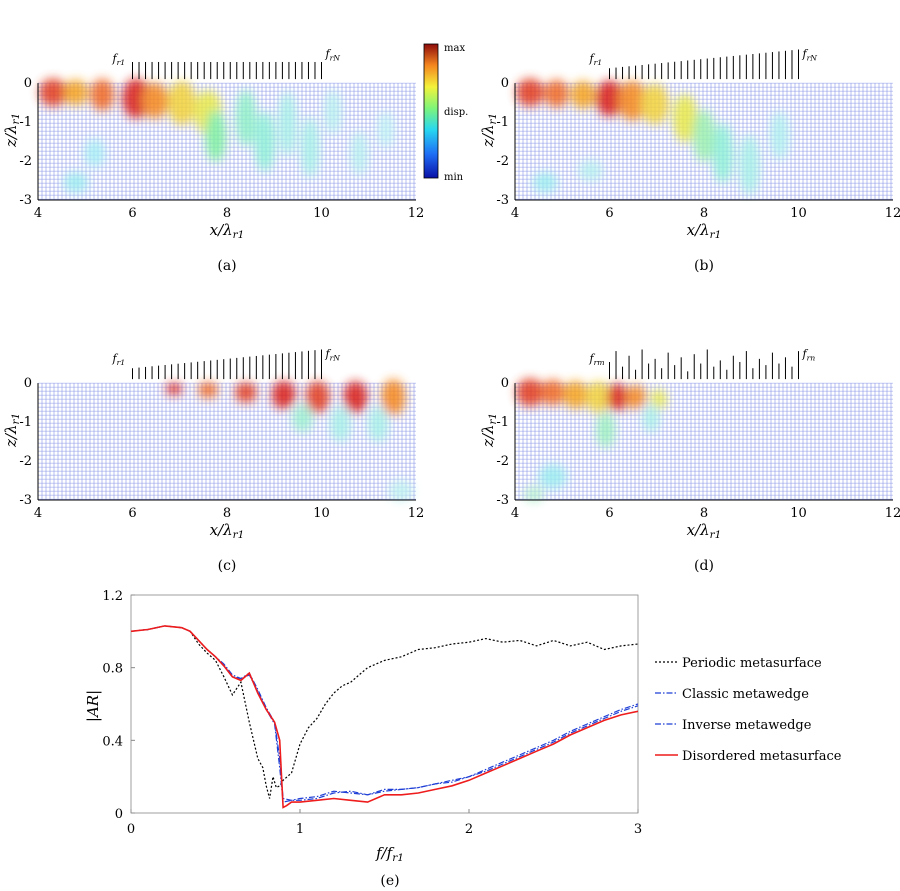 This screenshot has height=891, width=900. I want to click on panel-c-resonators, so click(227, 364).